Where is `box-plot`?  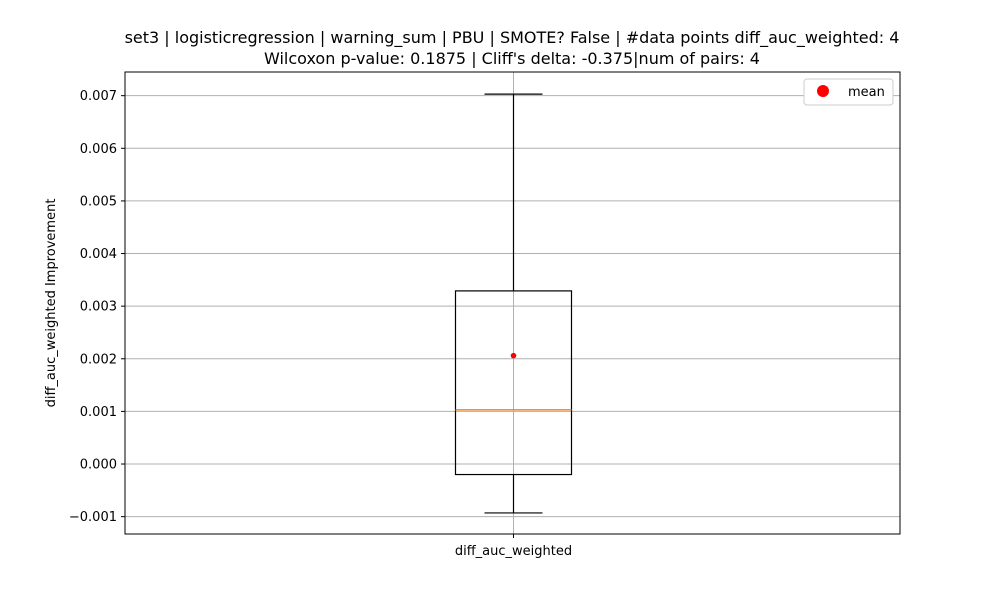 box-plot is located at coordinates (513, 303).